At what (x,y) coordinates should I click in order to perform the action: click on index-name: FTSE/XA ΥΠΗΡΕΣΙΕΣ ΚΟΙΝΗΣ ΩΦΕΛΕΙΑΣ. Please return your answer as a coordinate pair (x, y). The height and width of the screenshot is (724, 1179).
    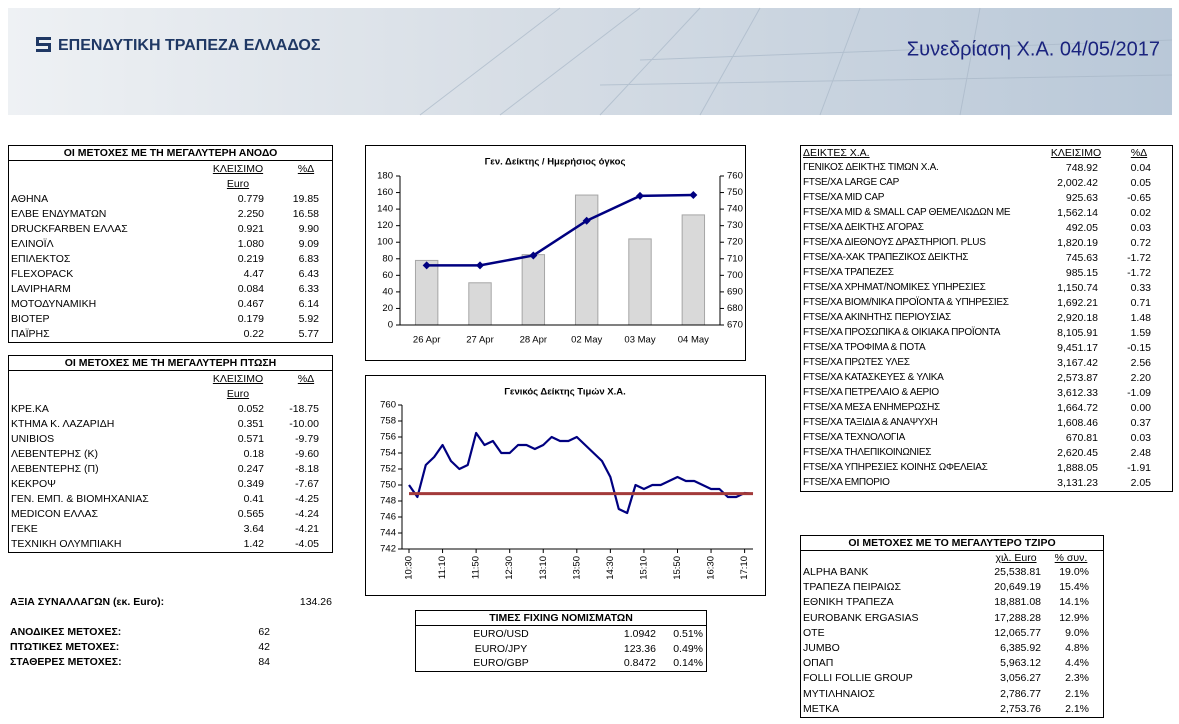
    Looking at the image, I should click on (895, 467).